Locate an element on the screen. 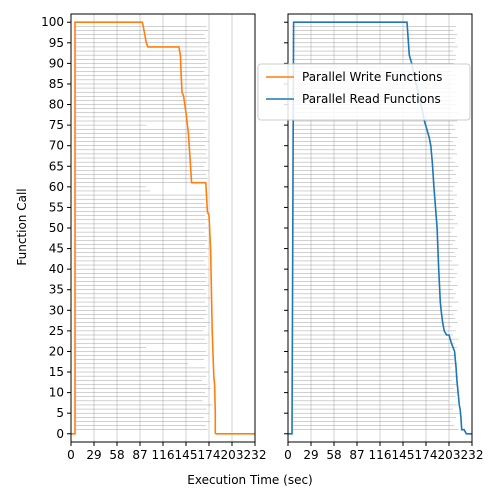 The height and width of the screenshot is (500, 500). y-tick-label: 5 is located at coordinates (60, 413).